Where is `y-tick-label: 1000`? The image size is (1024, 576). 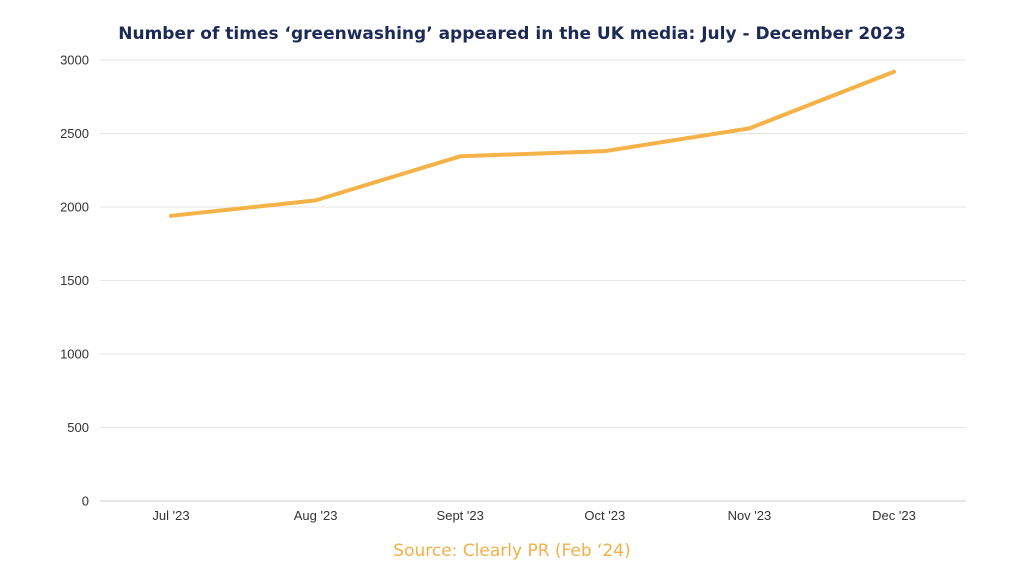 y-tick-label: 1000 is located at coordinates (74, 354).